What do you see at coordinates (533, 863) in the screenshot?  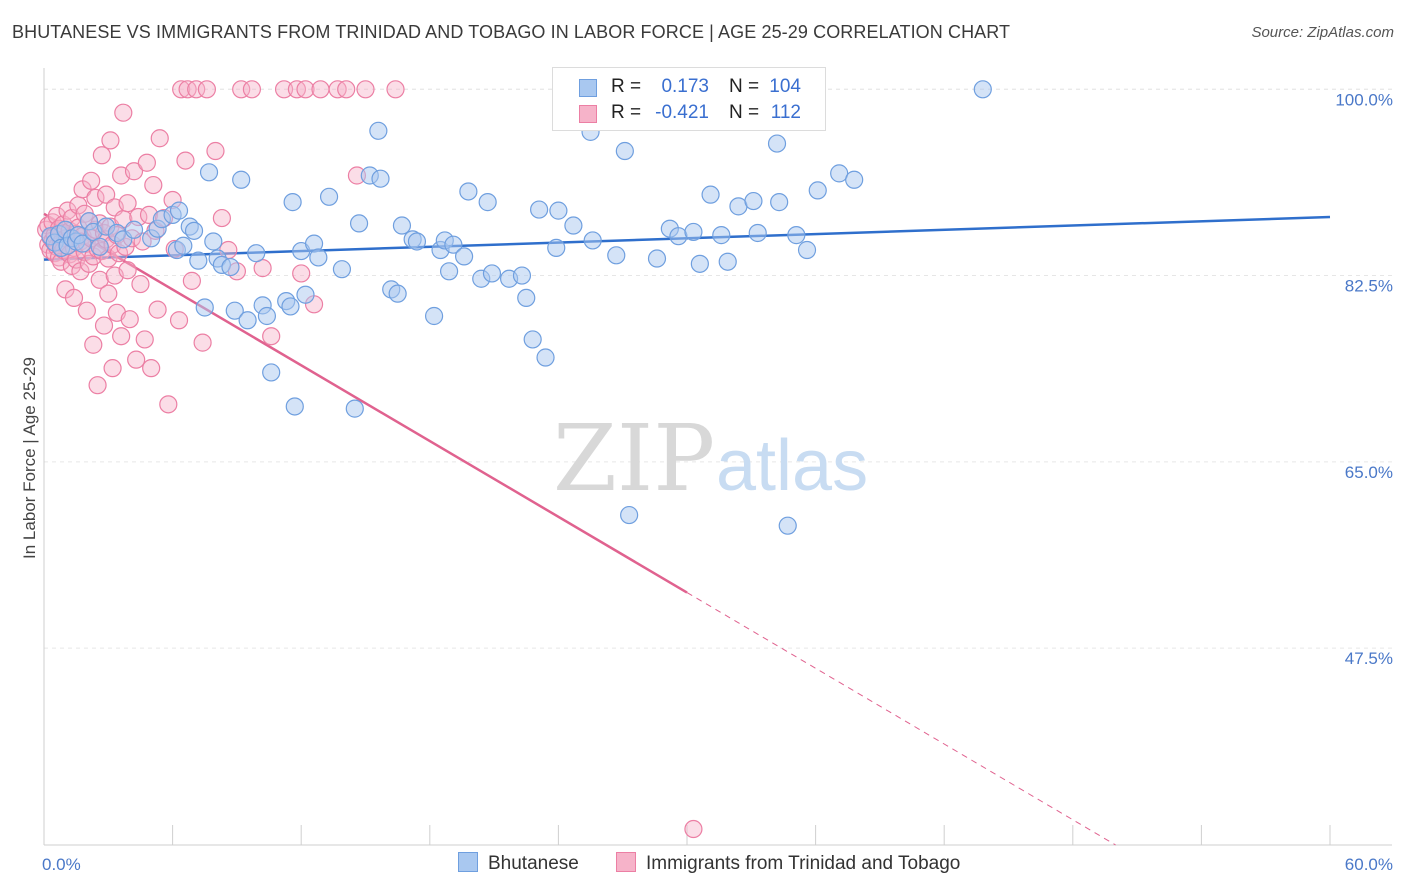 I see `bottom-legend-label: Bhutanese` at bounding box center [533, 863].